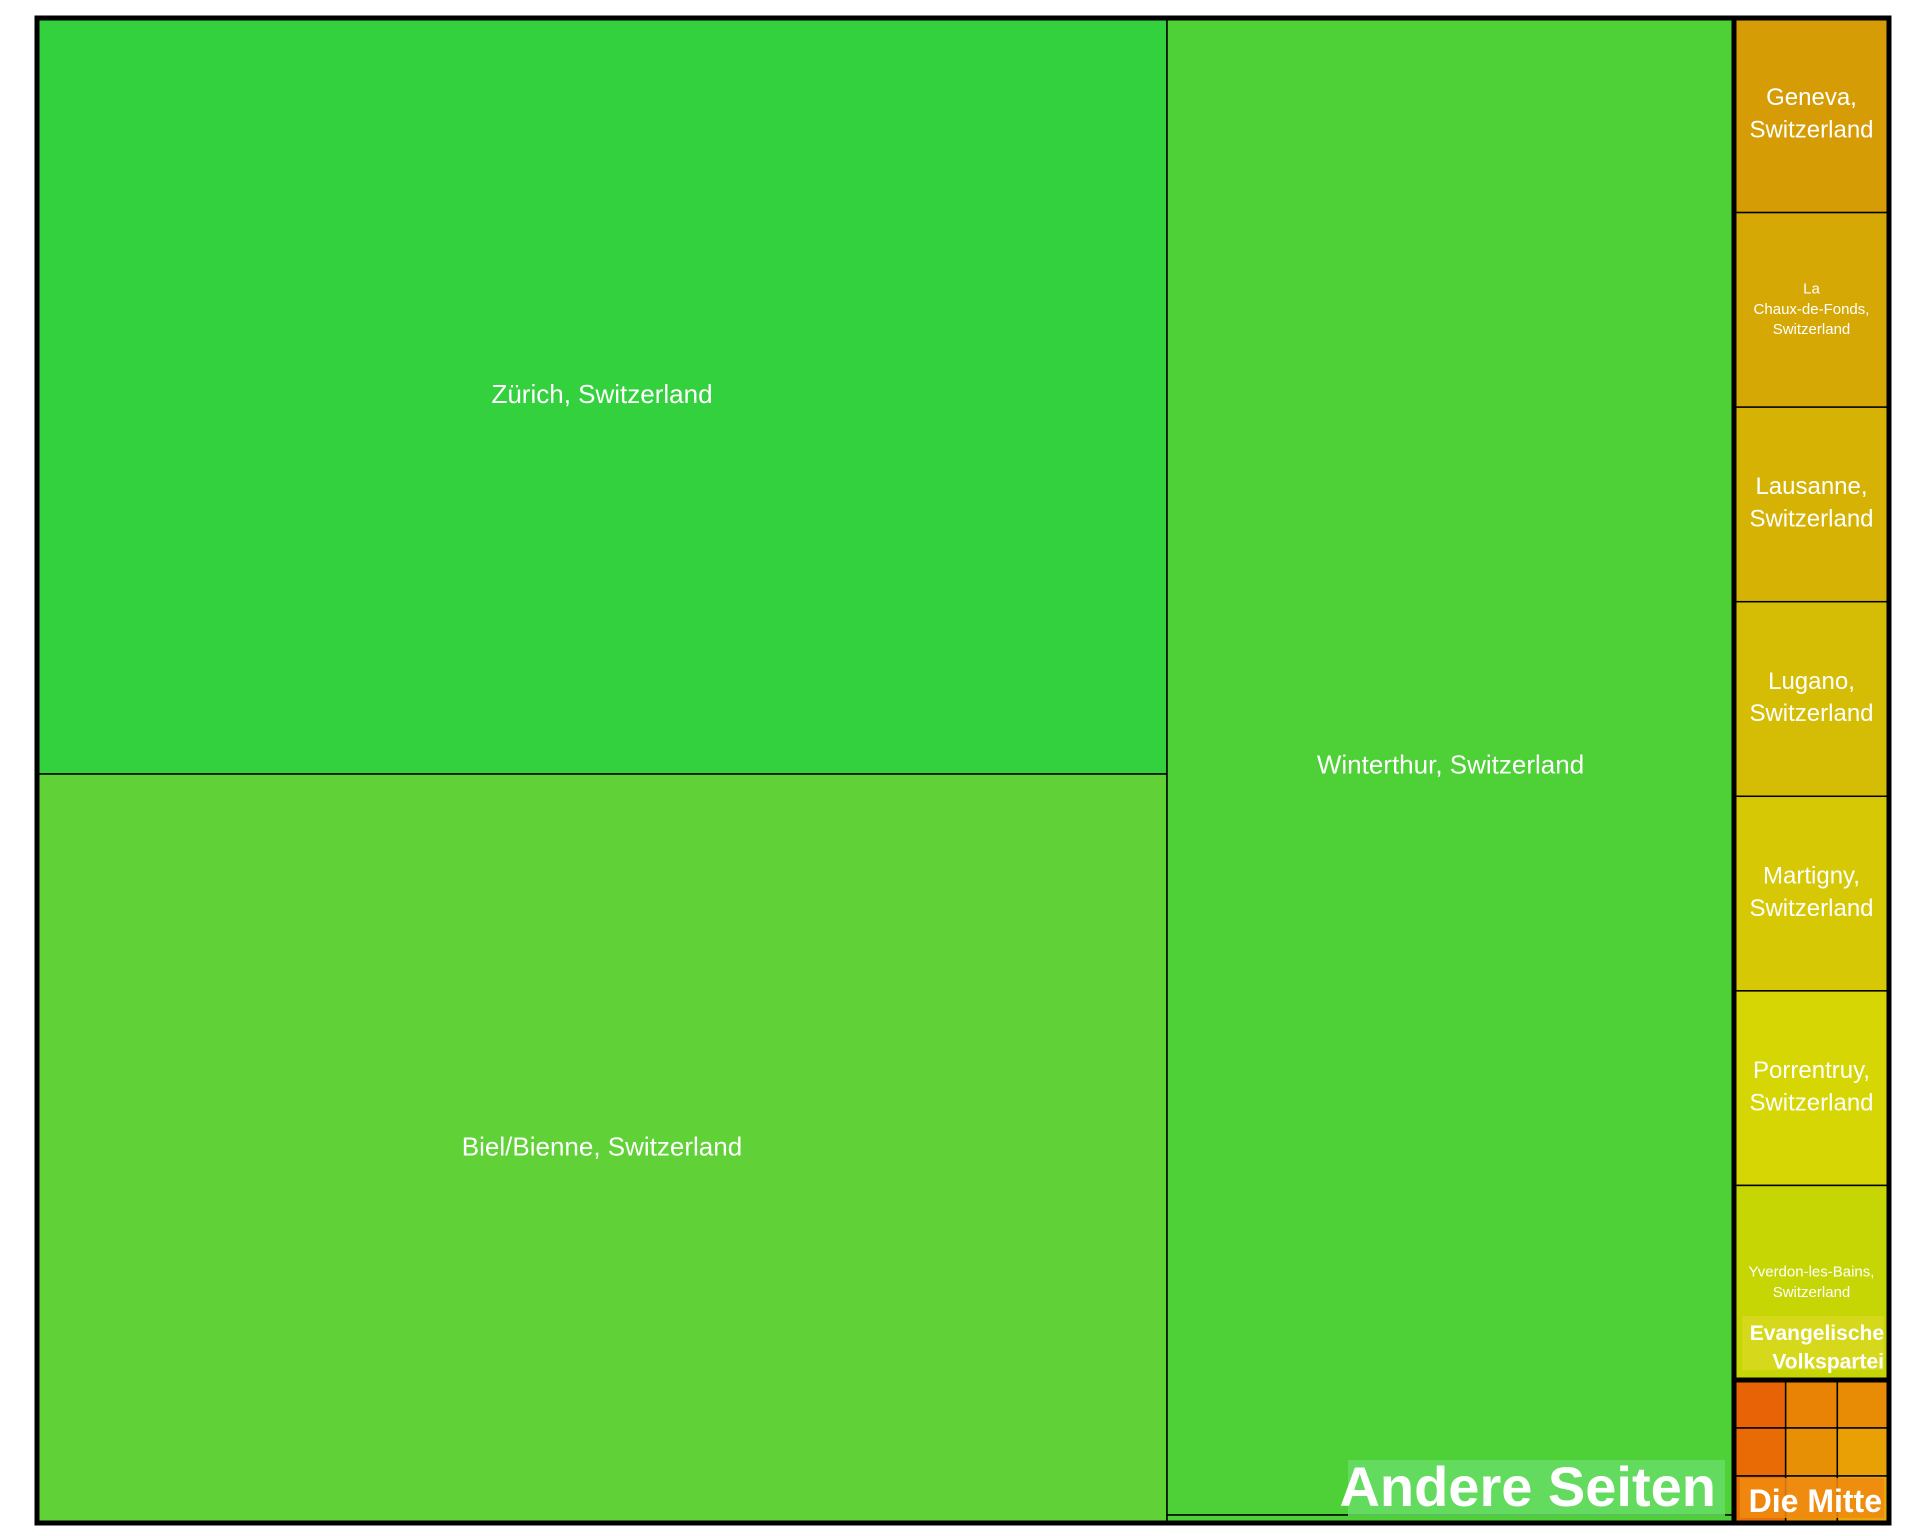 The width and height of the screenshot is (1920, 1536). I want to click on treemap-cell-martigny-switzerland, so click(1811, 893).